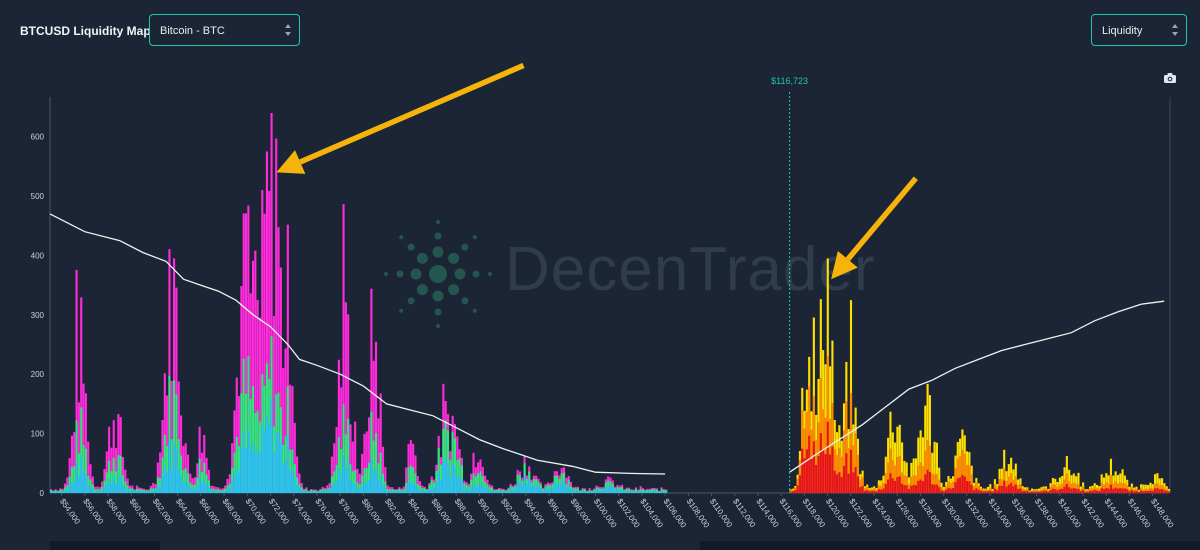 The width and height of the screenshot is (1200, 550). What do you see at coordinates (105, 545) in the screenshot?
I see `navigator-left` at bounding box center [105, 545].